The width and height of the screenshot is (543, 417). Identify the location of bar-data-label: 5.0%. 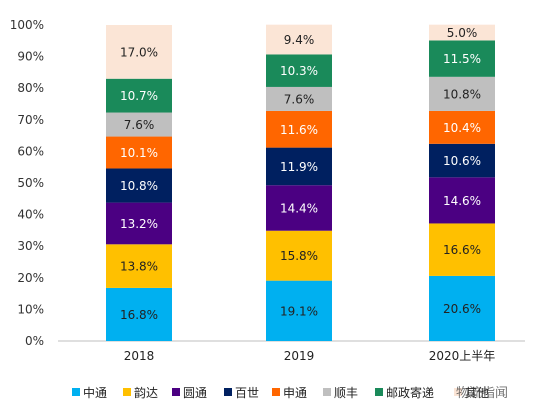
(462, 33).